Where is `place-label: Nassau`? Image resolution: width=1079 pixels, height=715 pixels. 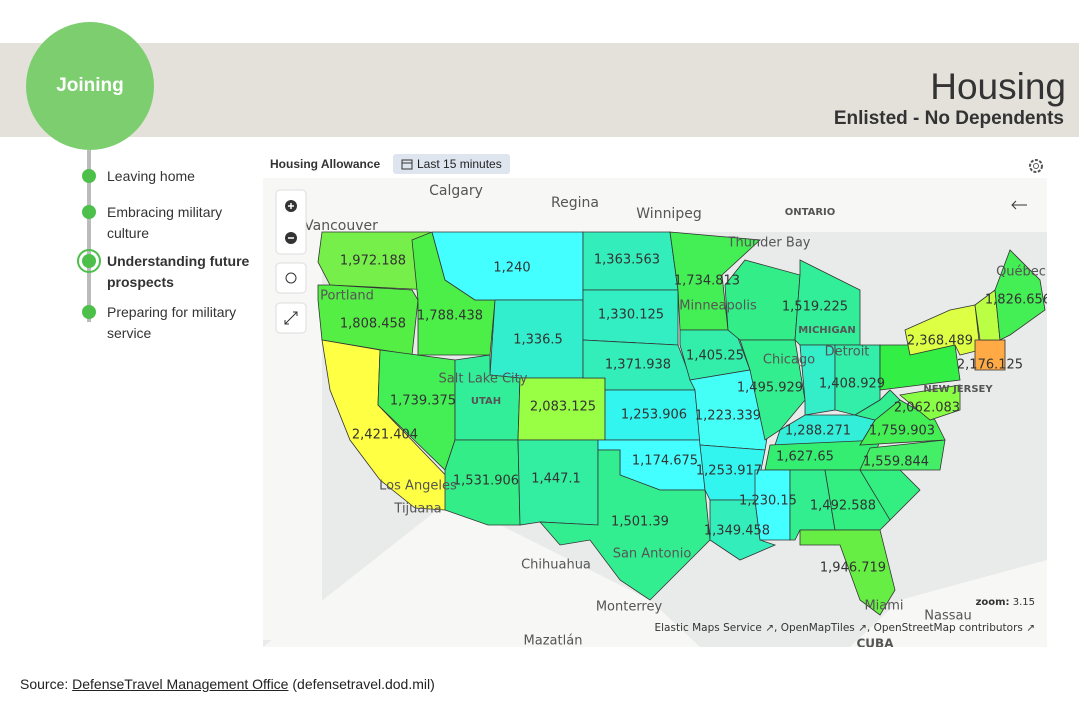 place-label: Nassau is located at coordinates (947, 616).